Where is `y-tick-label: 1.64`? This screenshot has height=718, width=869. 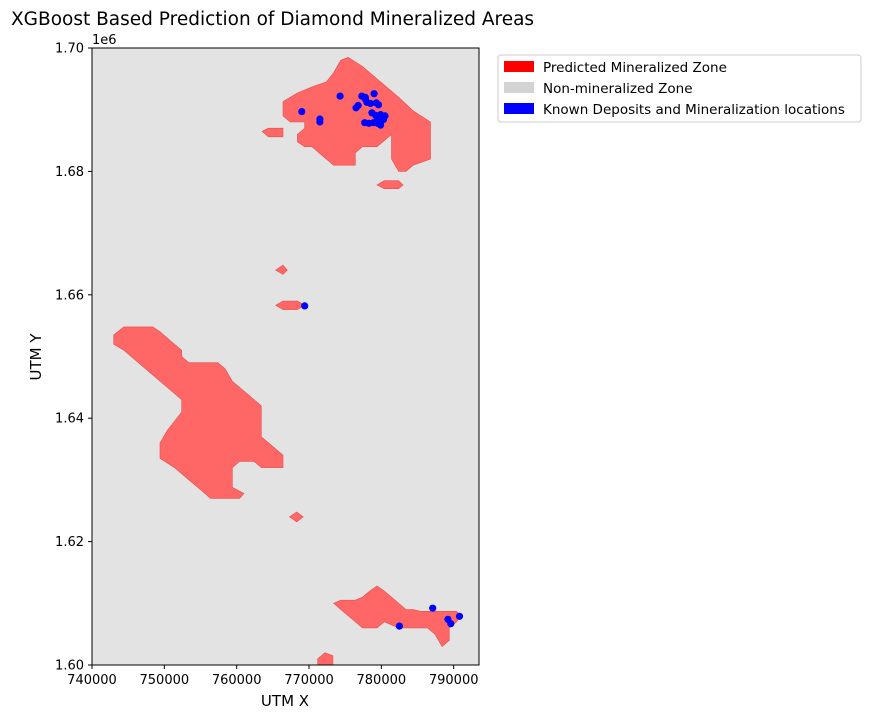 y-tick-label: 1.64 is located at coordinates (69, 419).